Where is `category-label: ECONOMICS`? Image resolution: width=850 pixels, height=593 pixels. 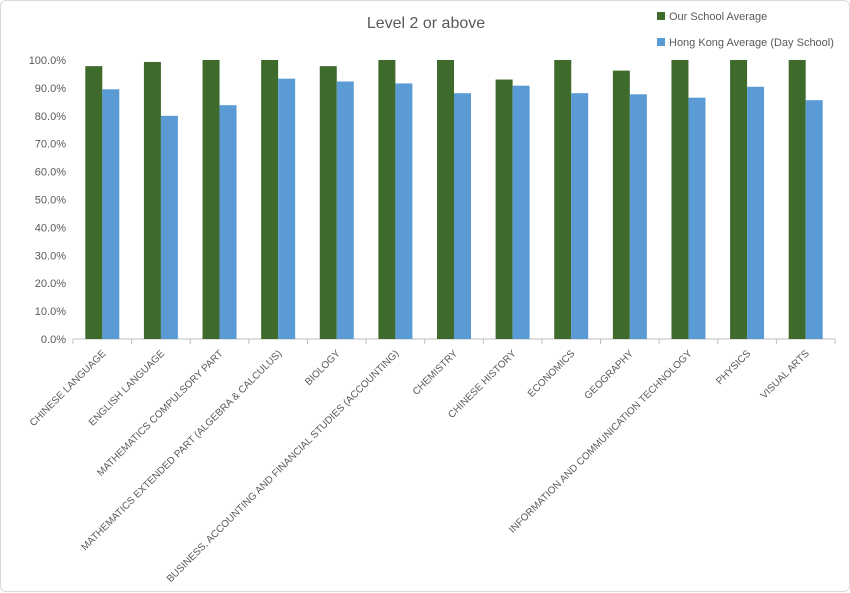
category-label: ECONOMICS is located at coordinates (552, 374).